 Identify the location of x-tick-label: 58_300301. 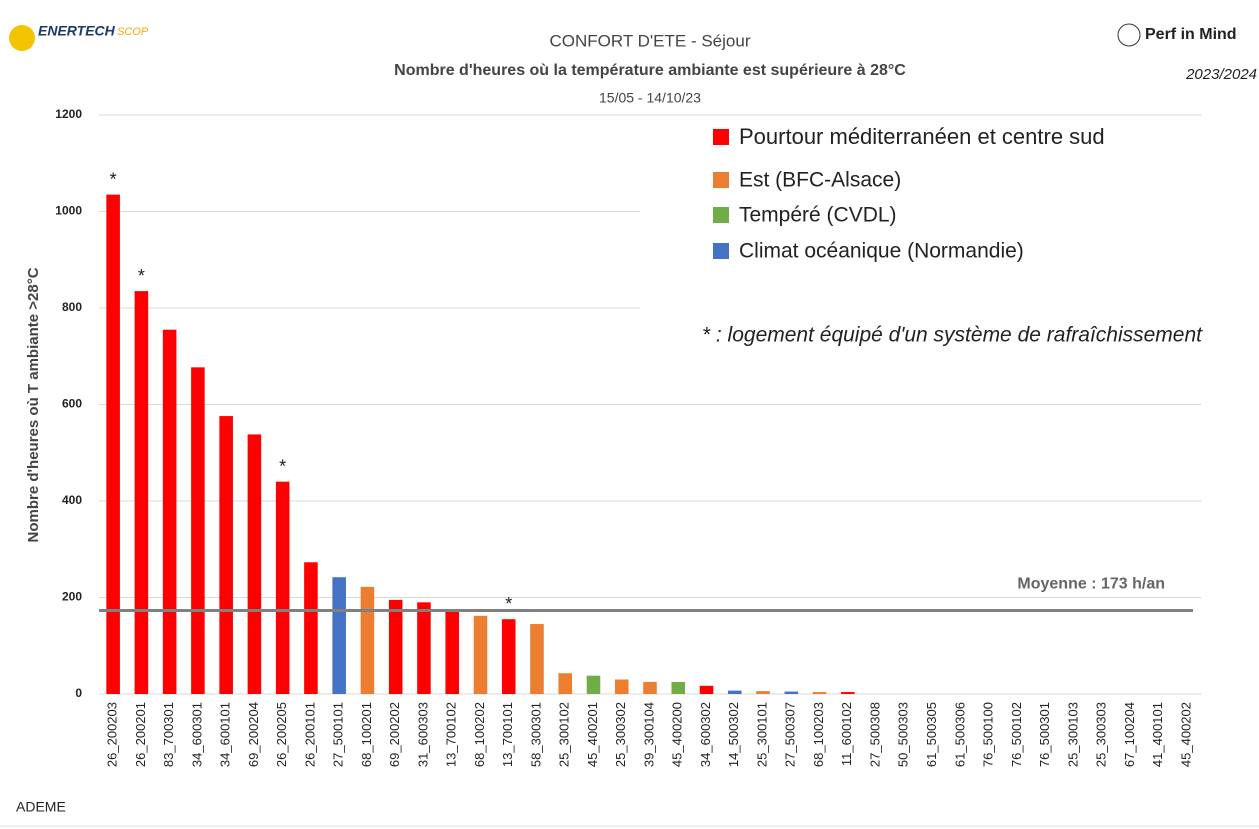
(535, 734).